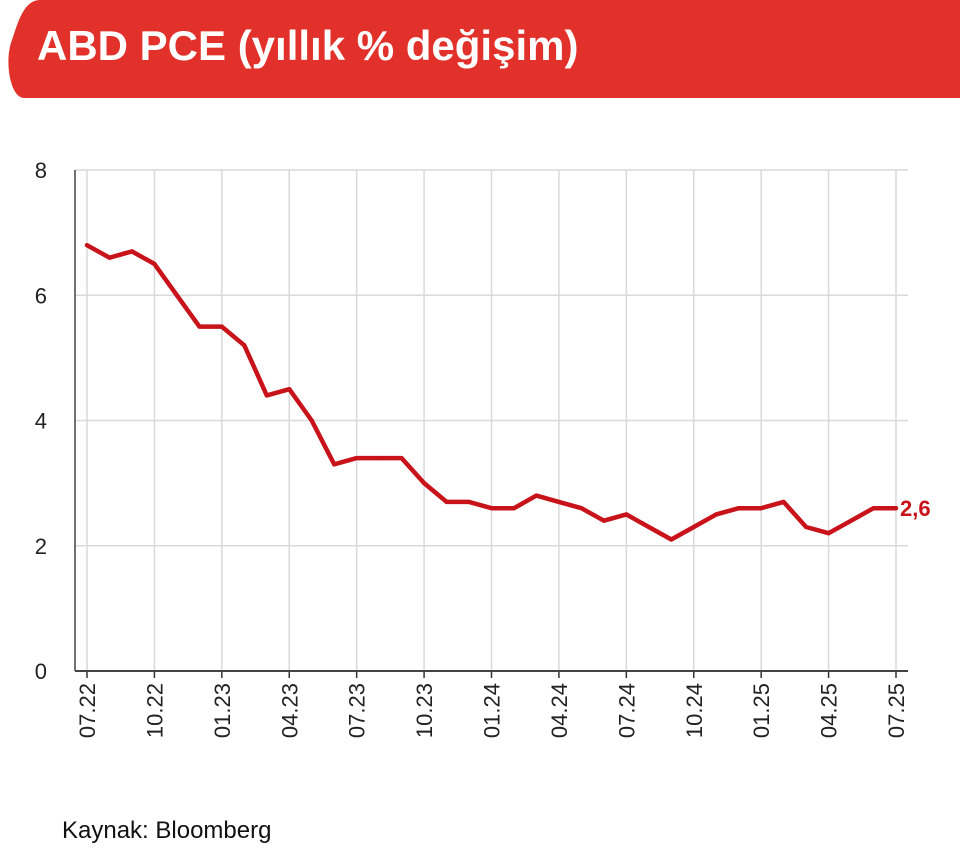 This screenshot has height=859, width=960. Describe the element at coordinates (167, 830) in the screenshot. I see `source-note: Kaynak: Bloomberg` at that location.